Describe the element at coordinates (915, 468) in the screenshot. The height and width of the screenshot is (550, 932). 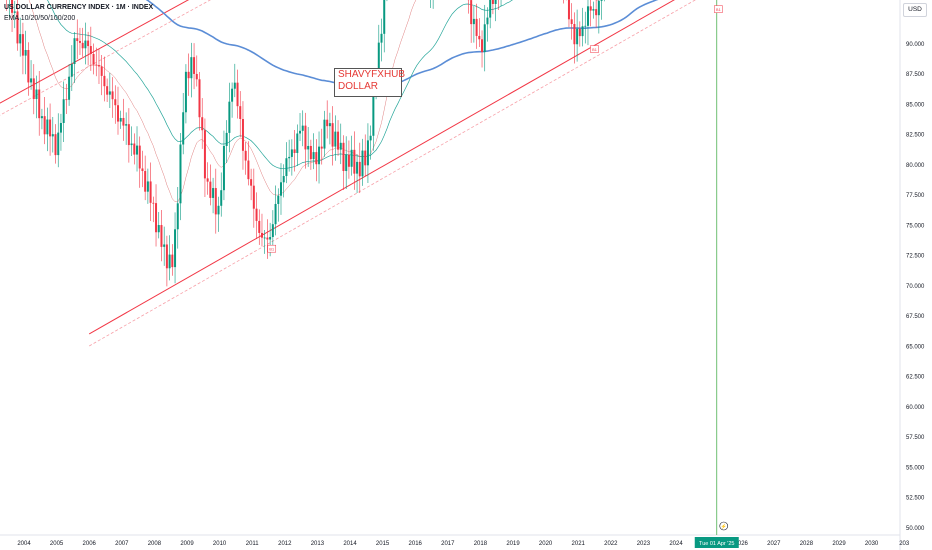
I see `price-tick-label: 55.000` at that location.